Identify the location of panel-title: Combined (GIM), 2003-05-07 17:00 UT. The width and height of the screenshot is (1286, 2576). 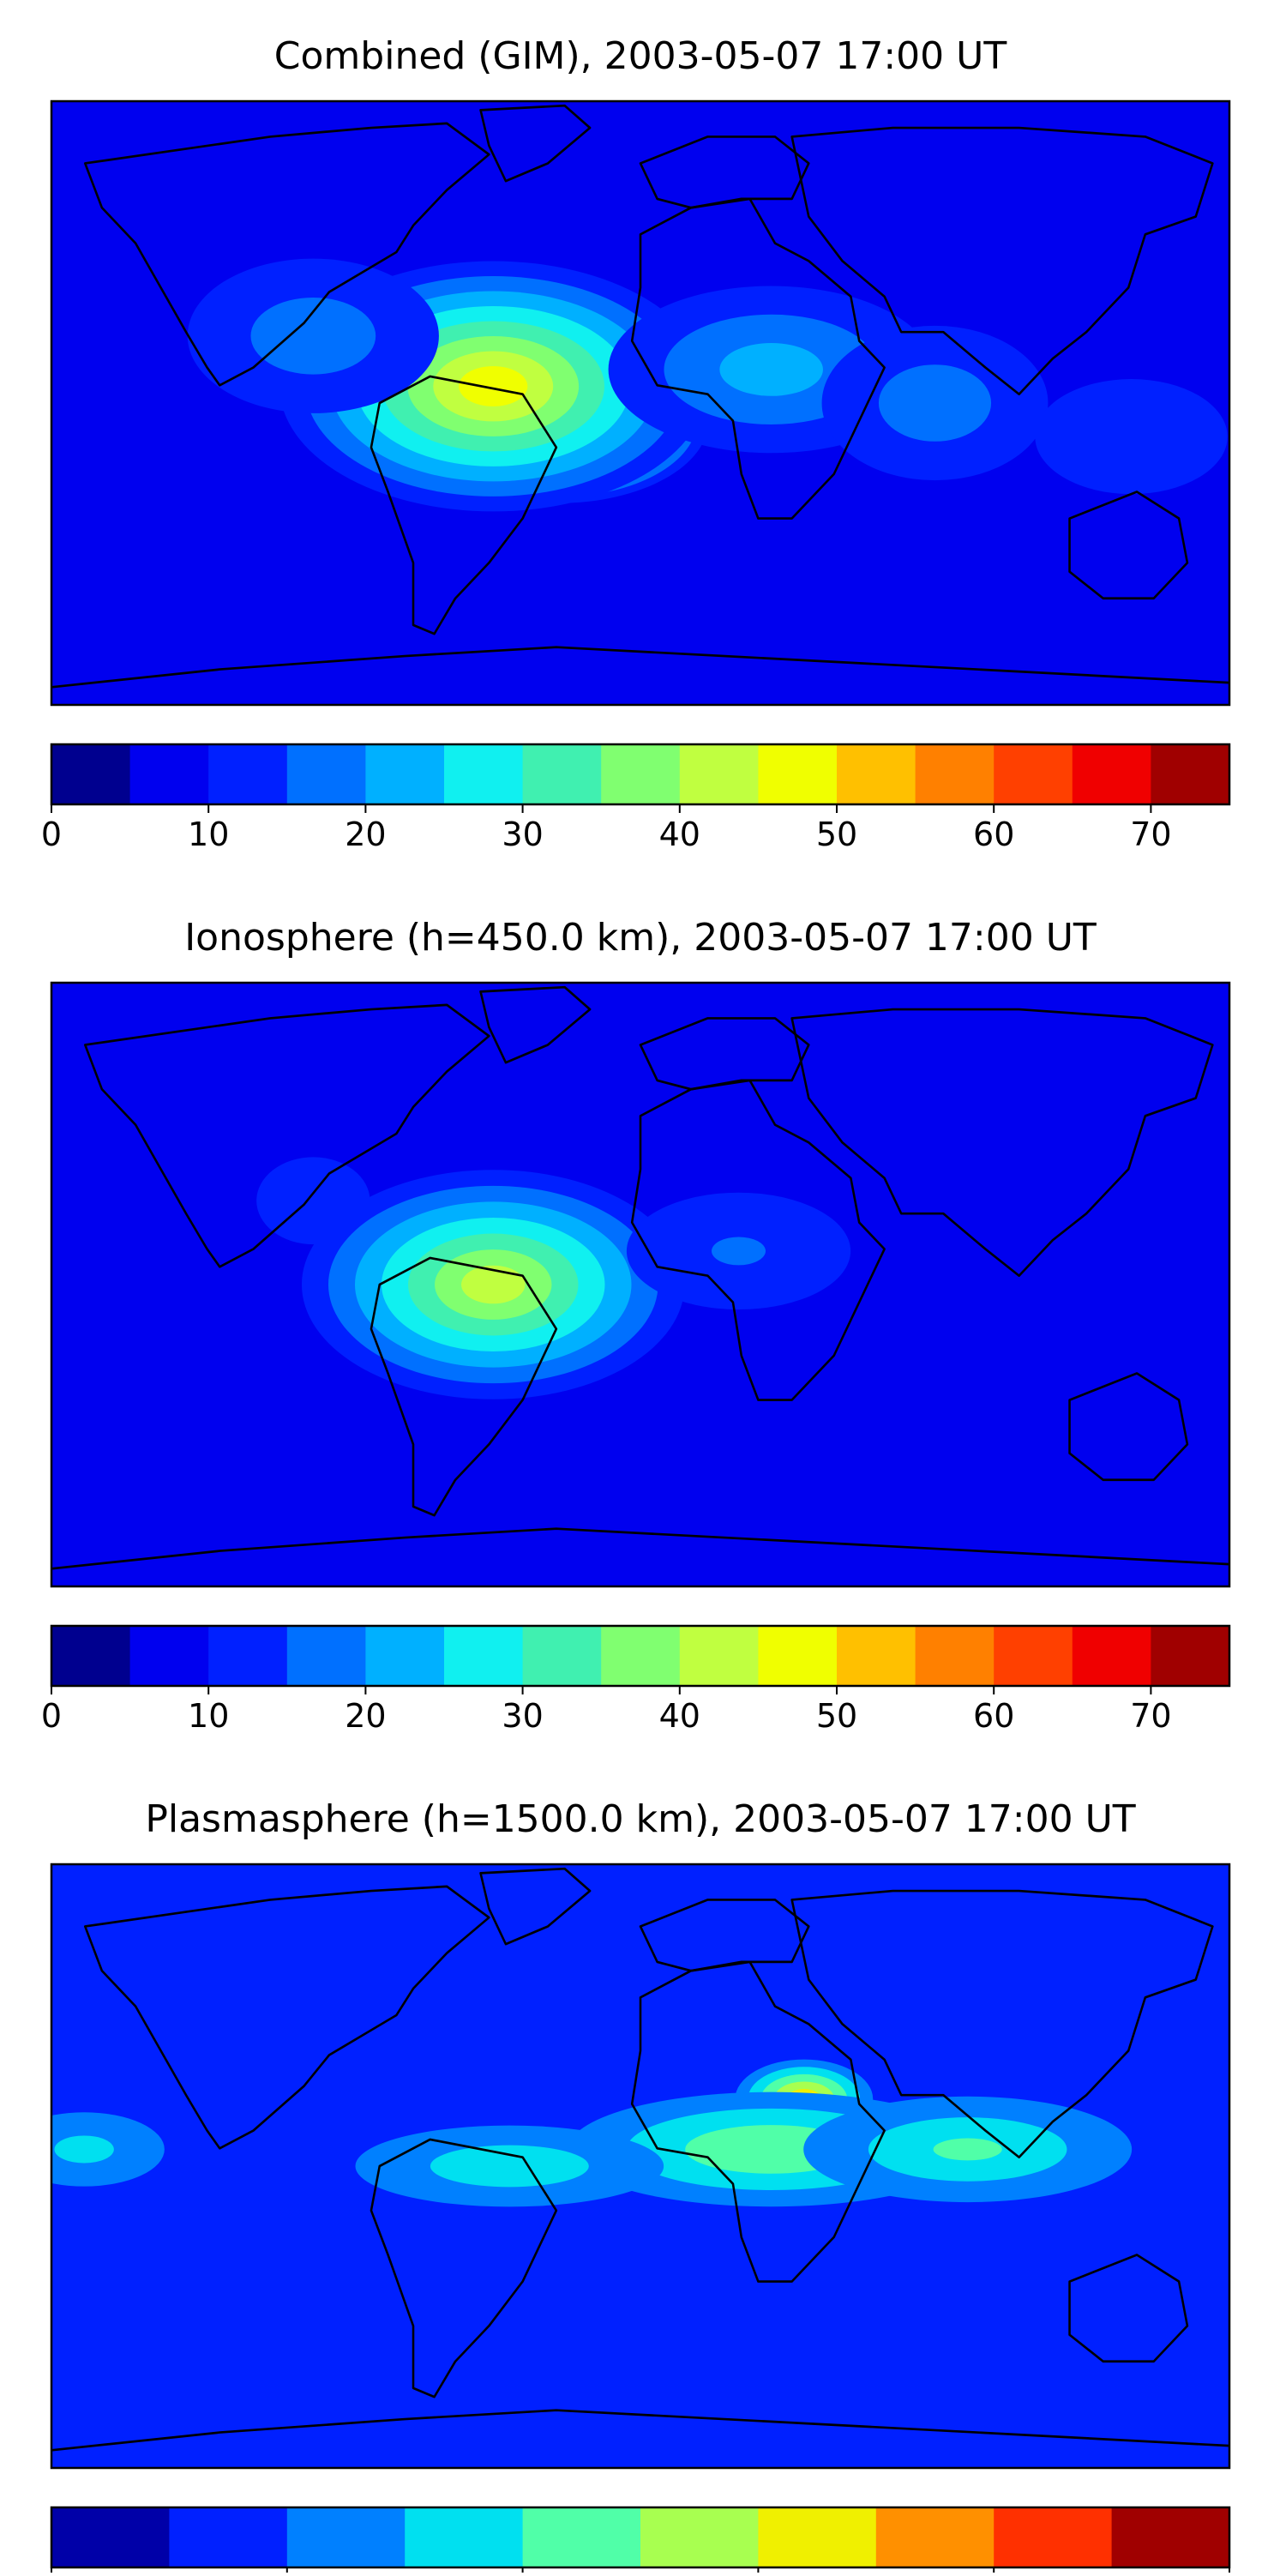
(640, 56).